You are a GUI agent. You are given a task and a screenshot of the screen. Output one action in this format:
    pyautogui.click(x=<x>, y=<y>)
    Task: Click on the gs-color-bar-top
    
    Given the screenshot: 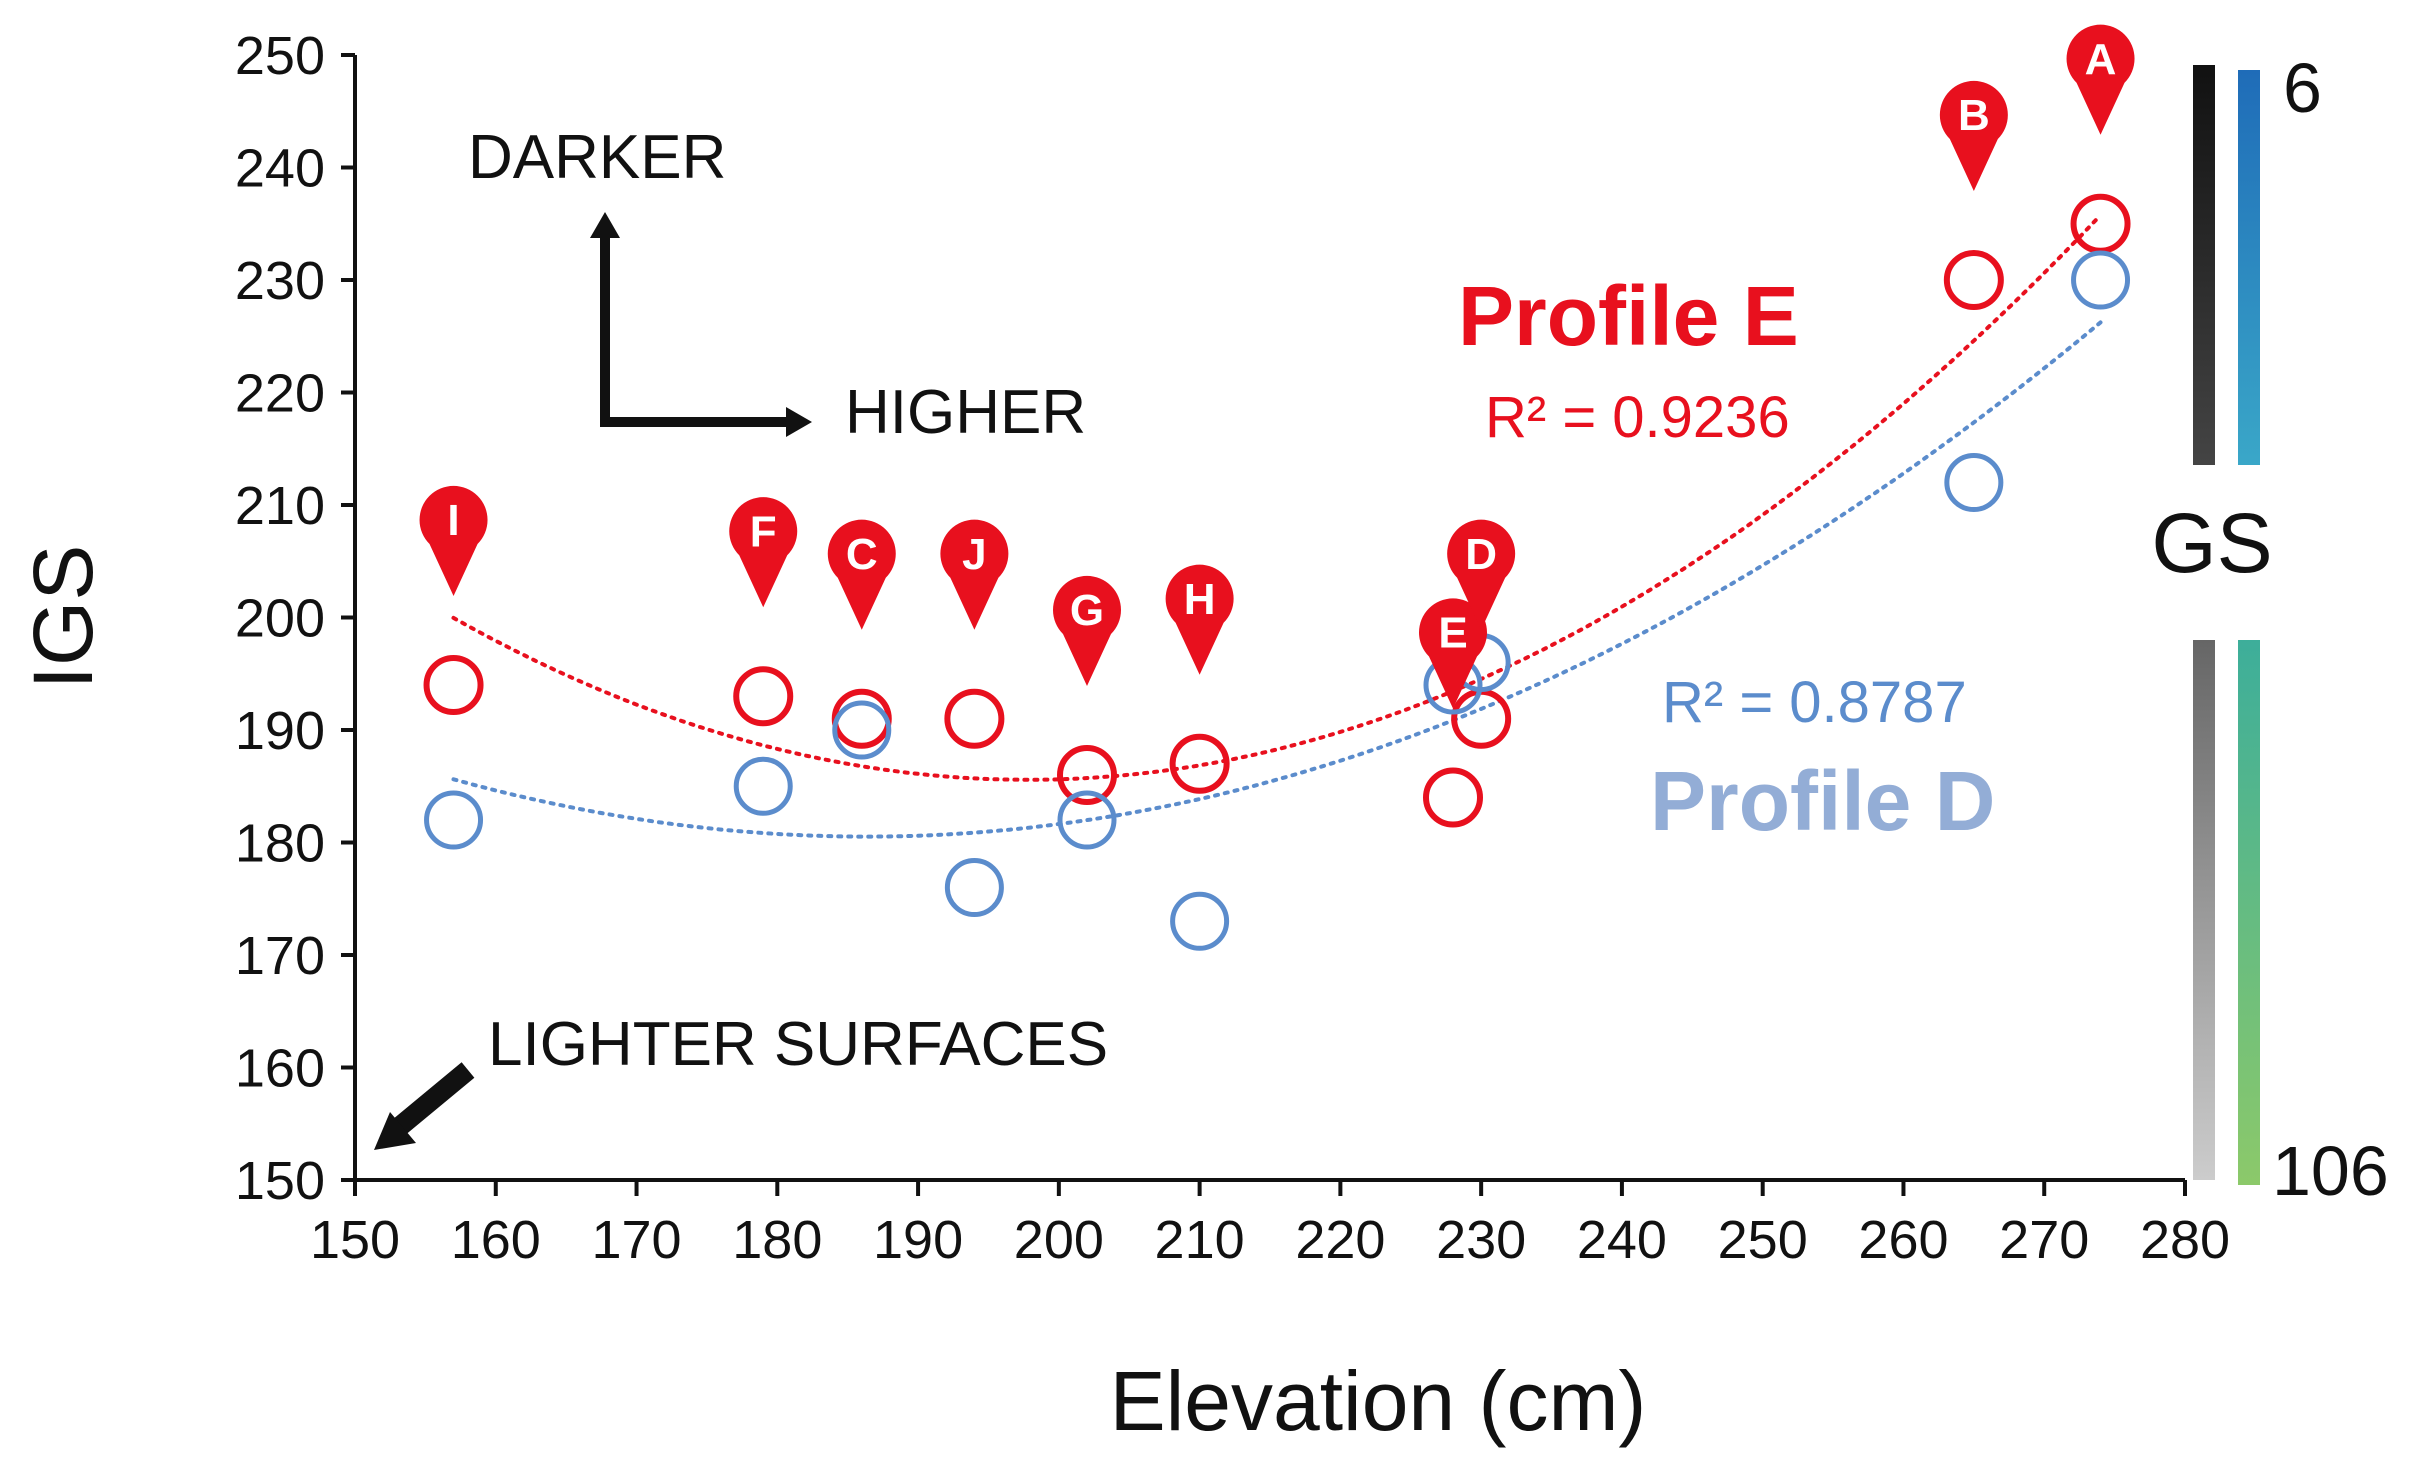 What is the action you would take?
    pyautogui.click(x=2249, y=267)
    